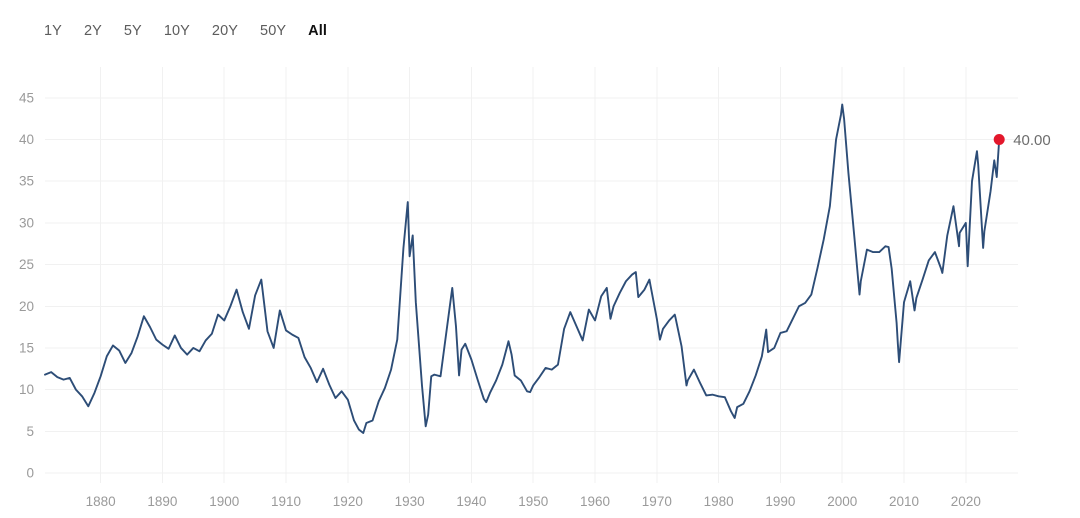  Describe the element at coordinates (26, 389) in the screenshot. I see `y-tick-label: 10` at that location.